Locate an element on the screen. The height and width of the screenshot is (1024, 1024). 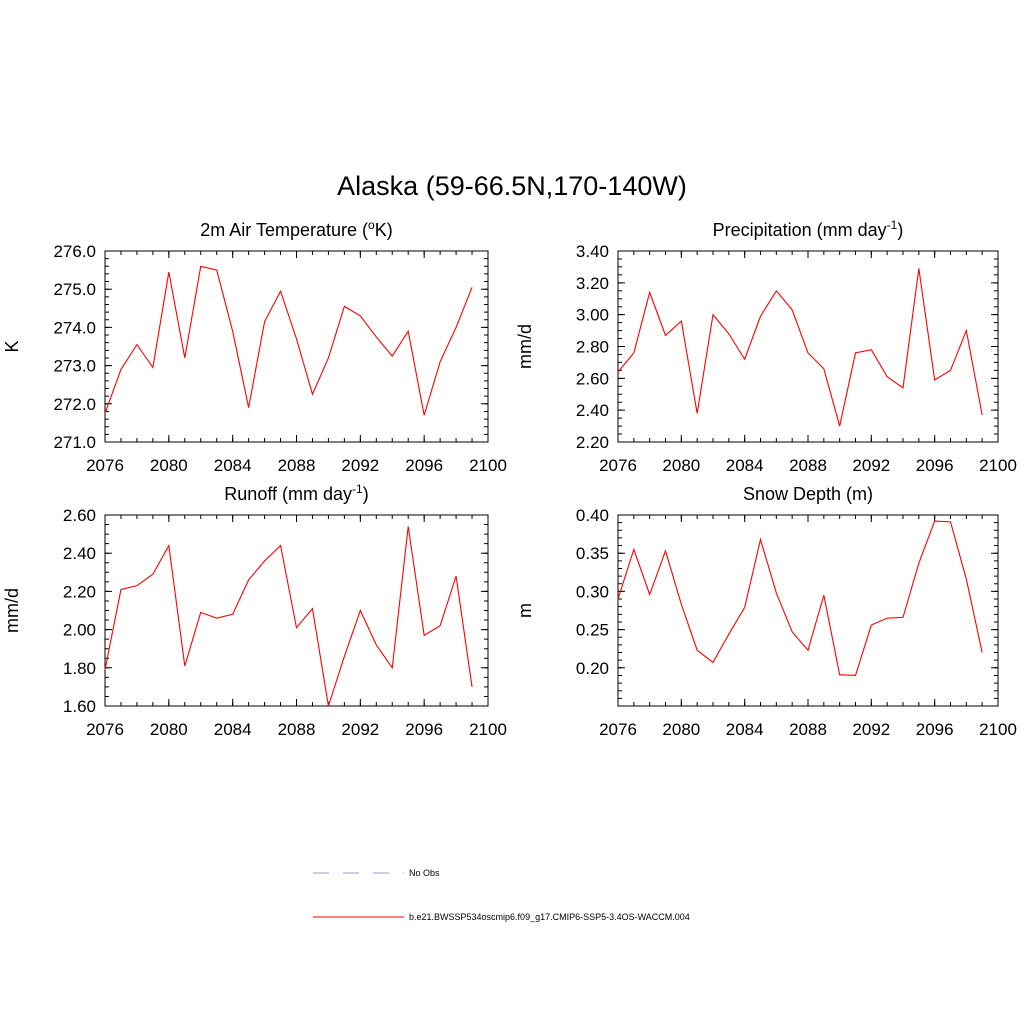
panel-title: Runoff (mm day-1) is located at coordinates (296, 493).